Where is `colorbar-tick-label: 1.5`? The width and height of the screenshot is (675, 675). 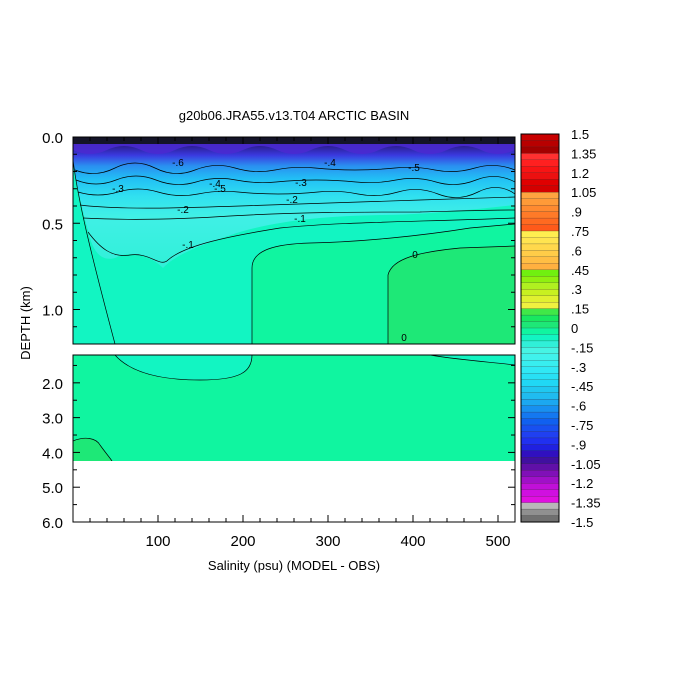
colorbar-tick-label: 1.5 is located at coordinates (580, 134).